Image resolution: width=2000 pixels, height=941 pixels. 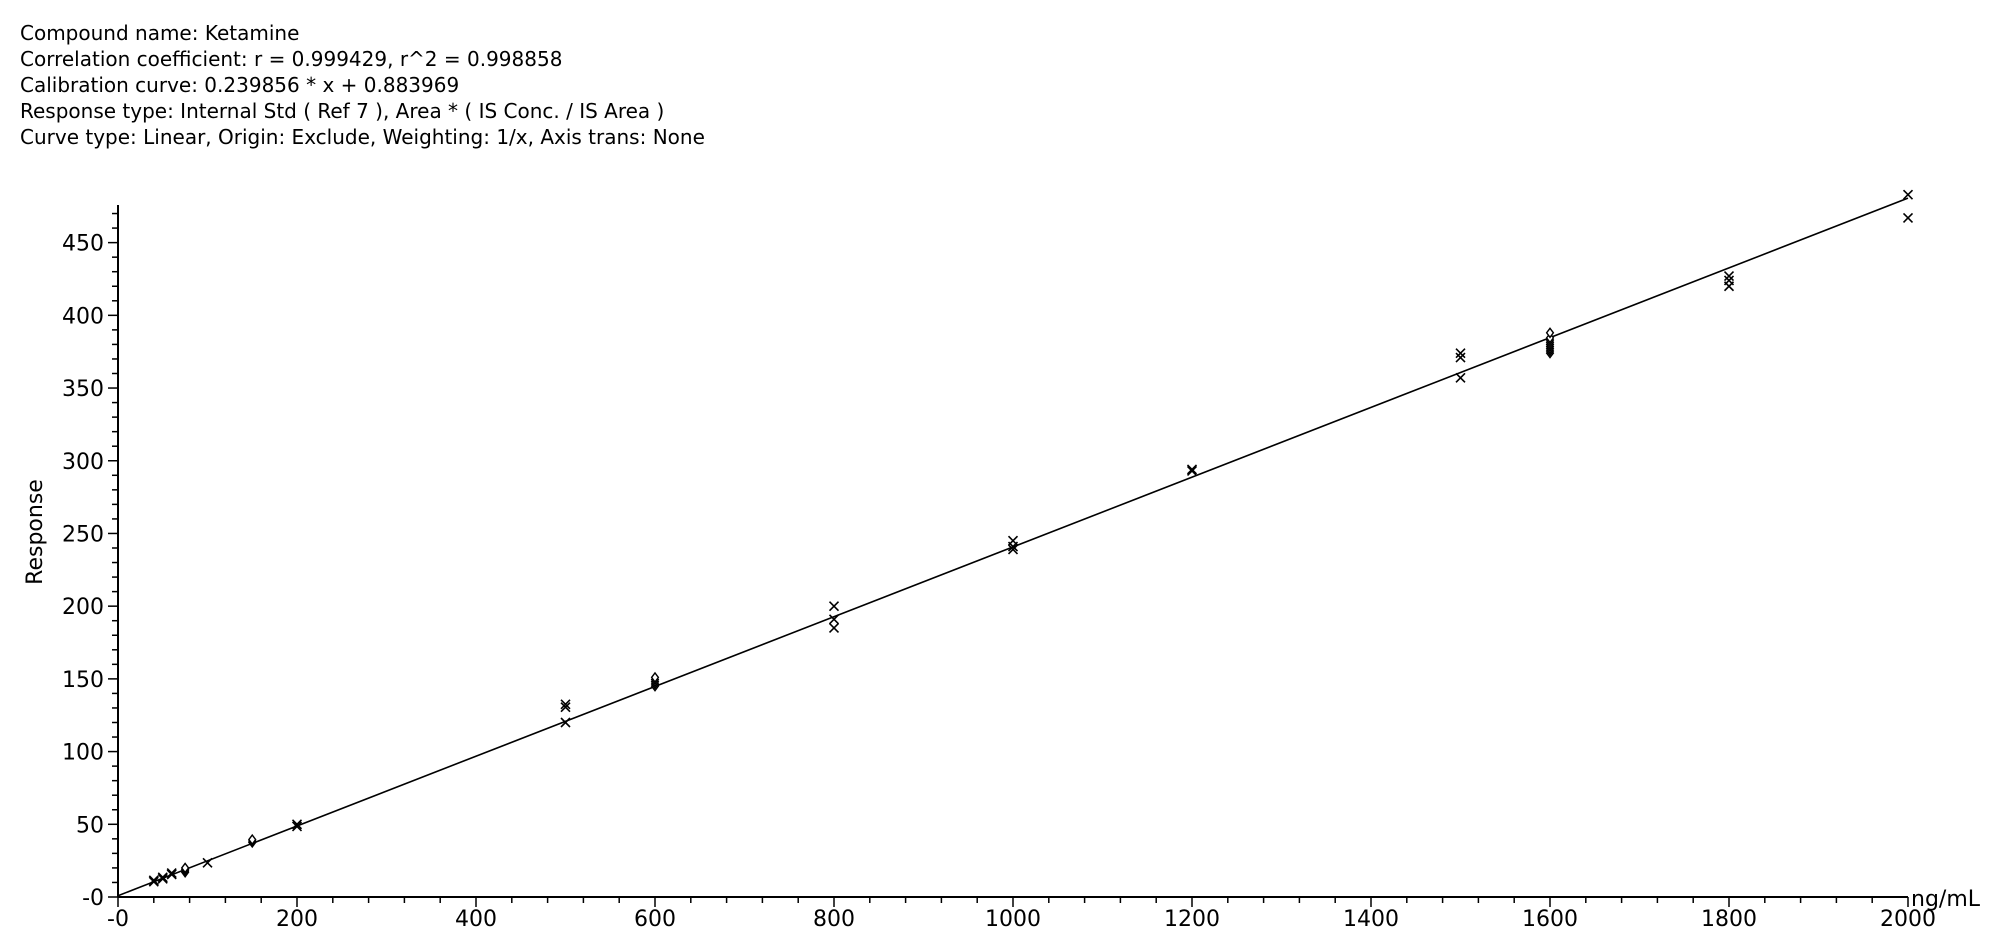 I want to click on y-tick-label: 450, so click(x=83, y=244).